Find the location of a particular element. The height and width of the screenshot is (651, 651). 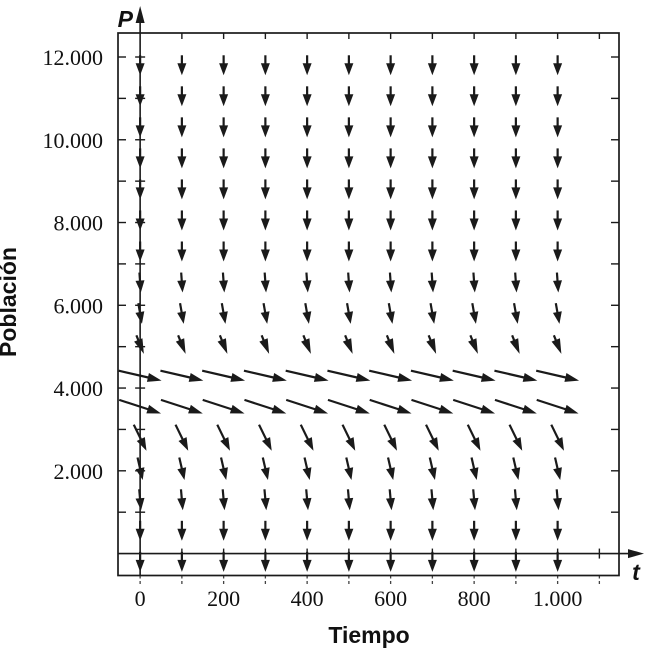

x-tick-label: 0 is located at coordinates (140, 598).